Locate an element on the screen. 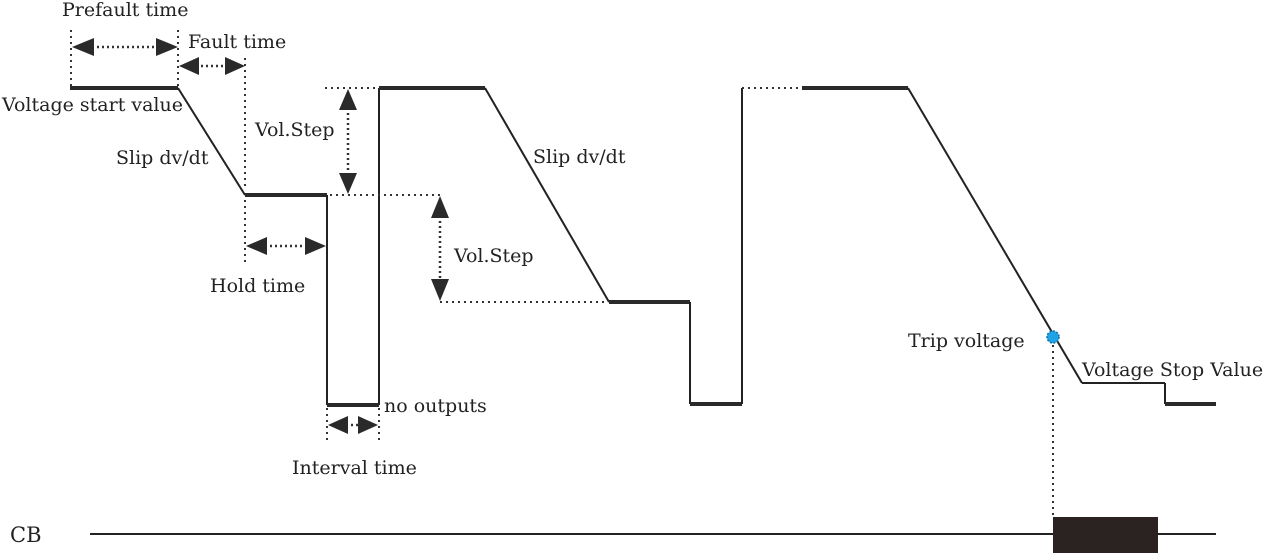 Image resolution: width=1273 pixels, height=554 pixels. hold-time-label: Hold time is located at coordinates (257, 286).